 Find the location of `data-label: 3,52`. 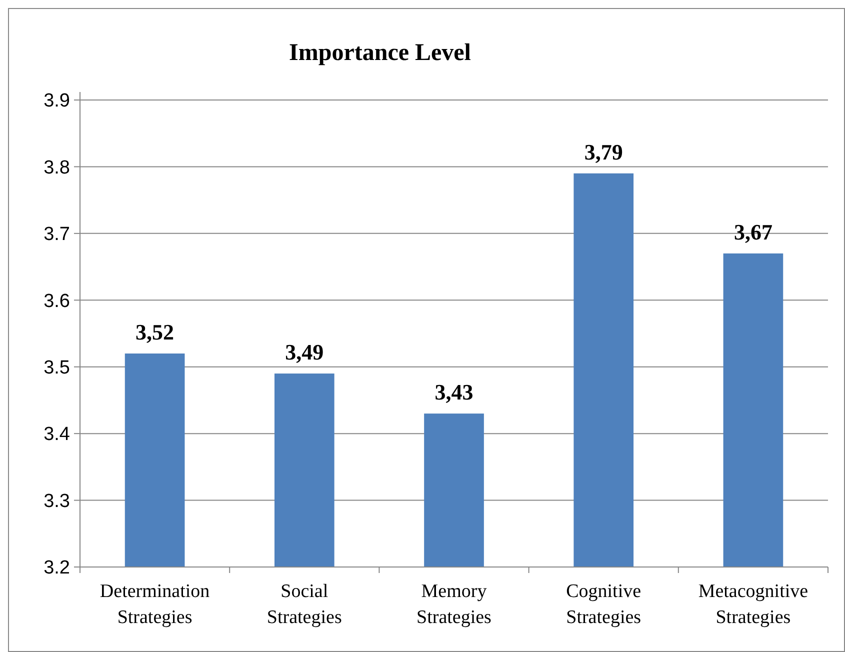

data-label: 3,52 is located at coordinates (155, 332).